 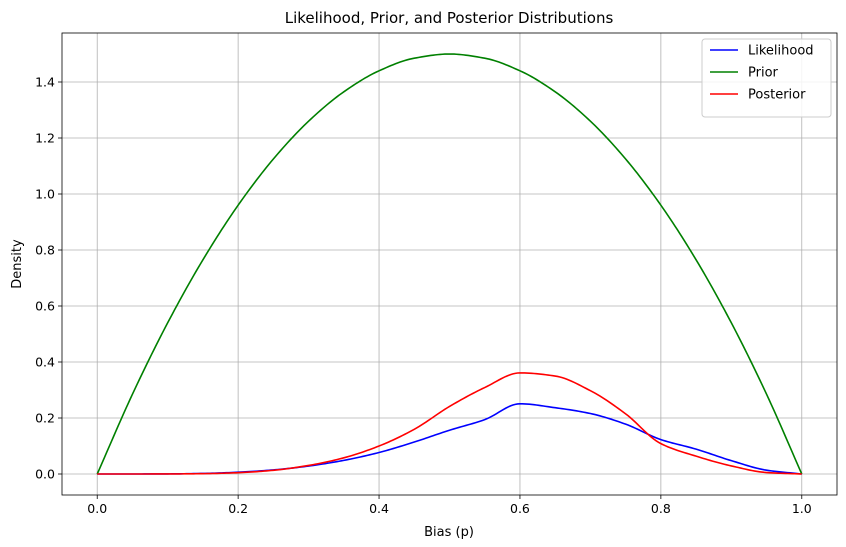 What do you see at coordinates (781, 51) in the screenshot?
I see `legend-label-likelihood: Likelihood` at bounding box center [781, 51].